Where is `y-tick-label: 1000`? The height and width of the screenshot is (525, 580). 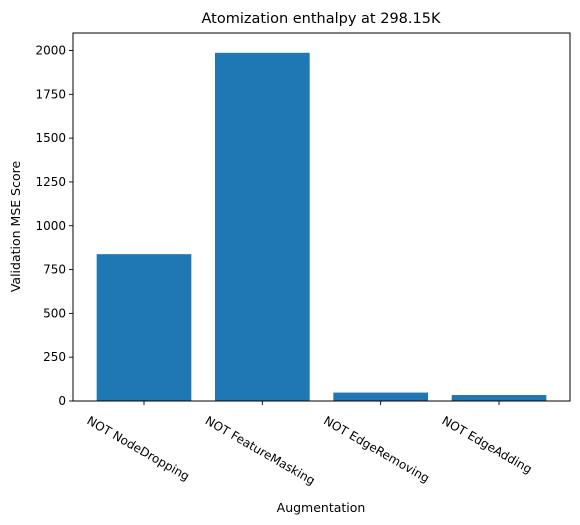
y-tick-label: 1000 is located at coordinates (50, 226).